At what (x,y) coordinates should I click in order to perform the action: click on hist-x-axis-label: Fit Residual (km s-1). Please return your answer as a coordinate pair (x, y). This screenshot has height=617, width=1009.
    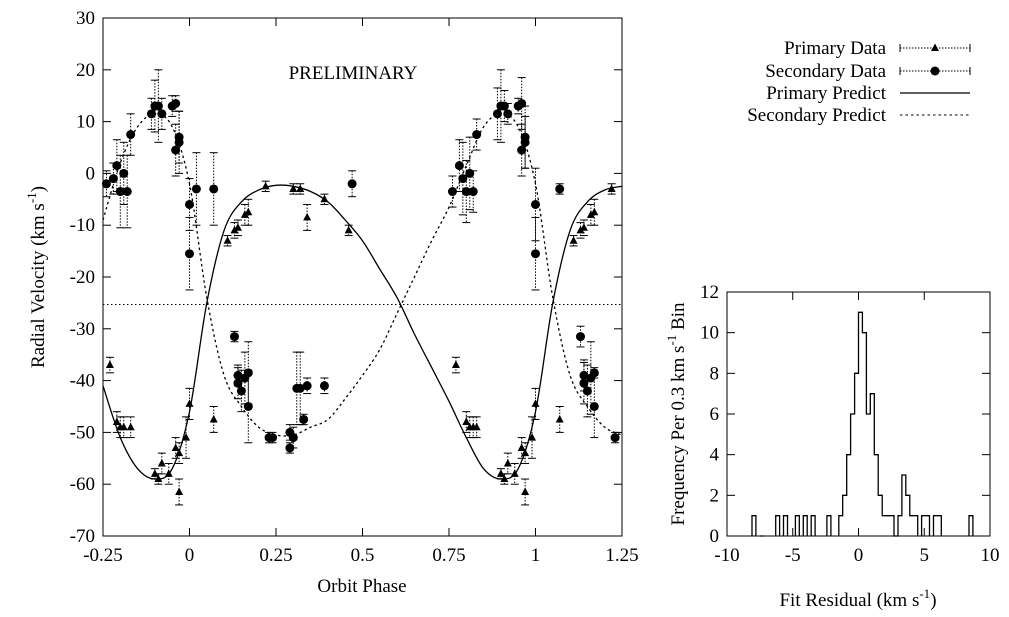
    Looking at the image, I should click on (857, 598).